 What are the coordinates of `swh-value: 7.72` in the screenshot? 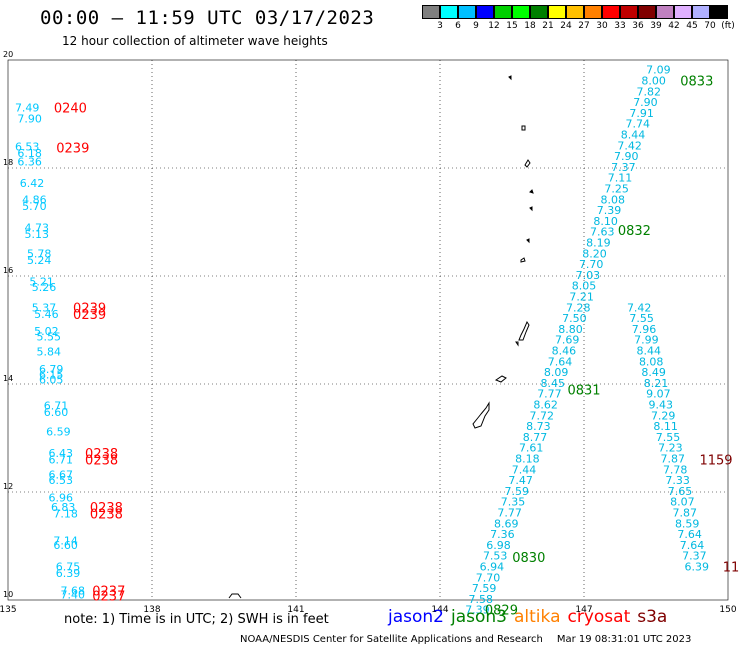 It's located at (542, 415).